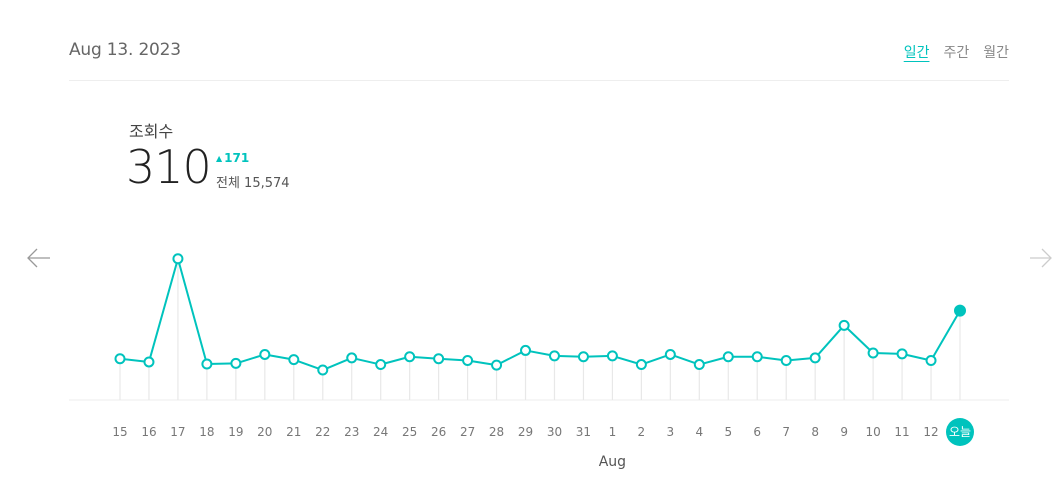 Image resolution: width=1058 pixels, height=495 pixels. I want to click on x-tick-label: 21, so click(293, 432).